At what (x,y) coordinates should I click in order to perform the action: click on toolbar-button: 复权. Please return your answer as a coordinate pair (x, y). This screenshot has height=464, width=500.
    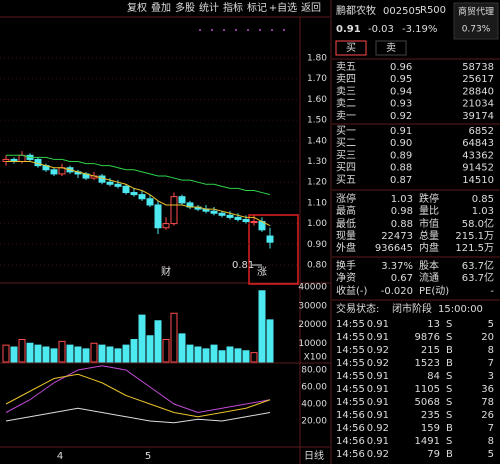
    Looking at the image, I should click on (137, 7).